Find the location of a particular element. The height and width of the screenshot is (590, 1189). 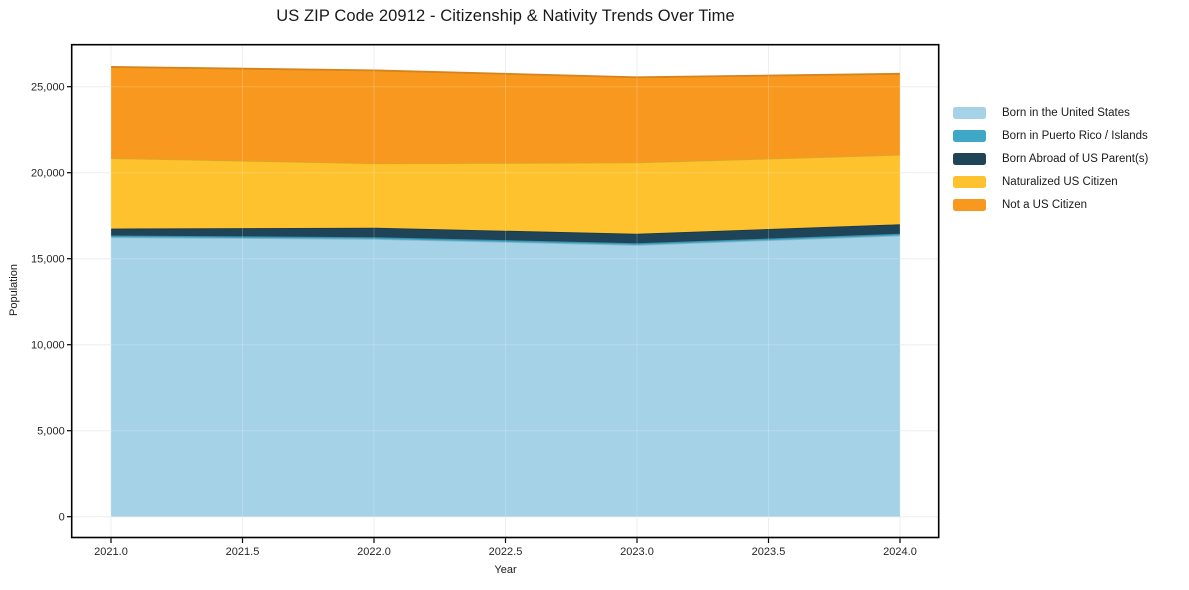

x-tick-label: 2022.5 is located at coordinates (506, 552).